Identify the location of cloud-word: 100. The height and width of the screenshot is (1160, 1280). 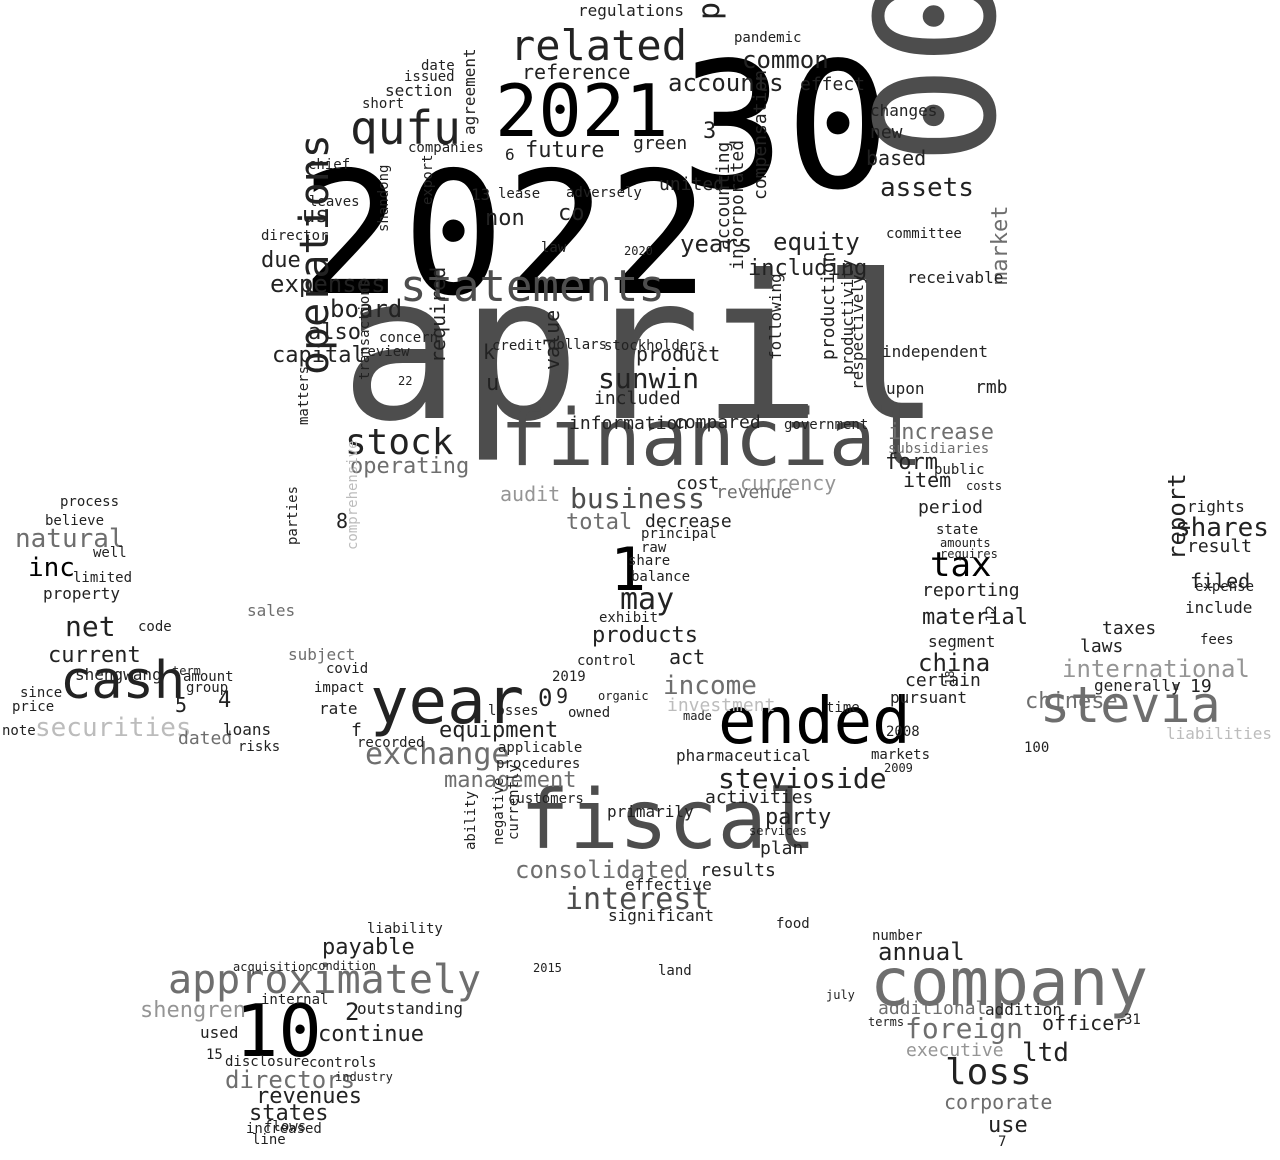
(1037, 748).